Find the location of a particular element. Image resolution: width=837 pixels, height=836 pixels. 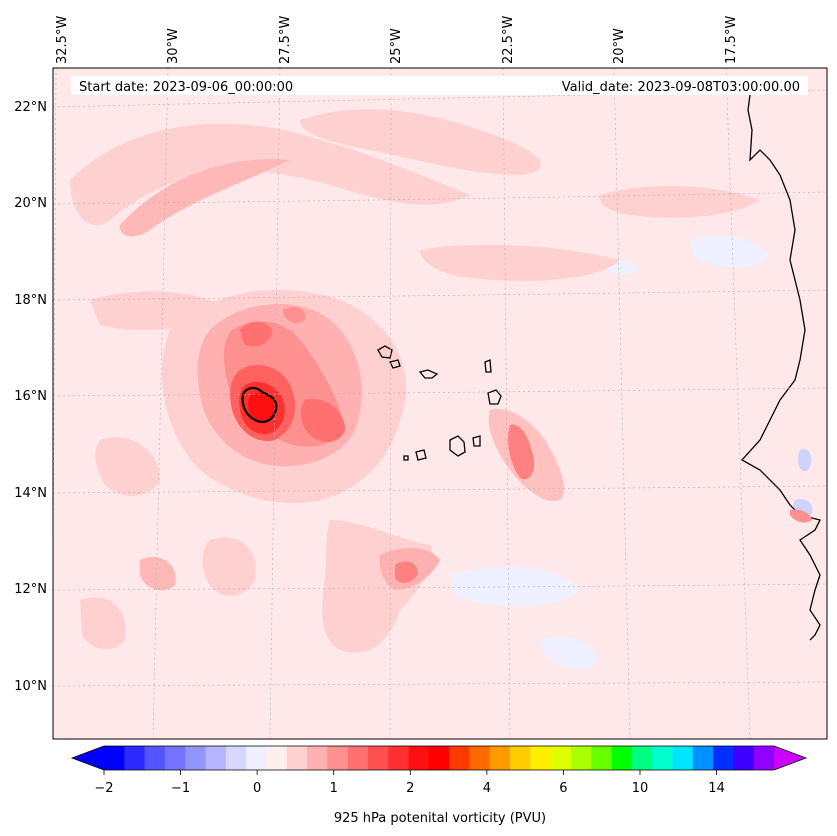

colorbar-title: 925 hPa potenital vorticity (PVU) is located at coordinates (440, 818).